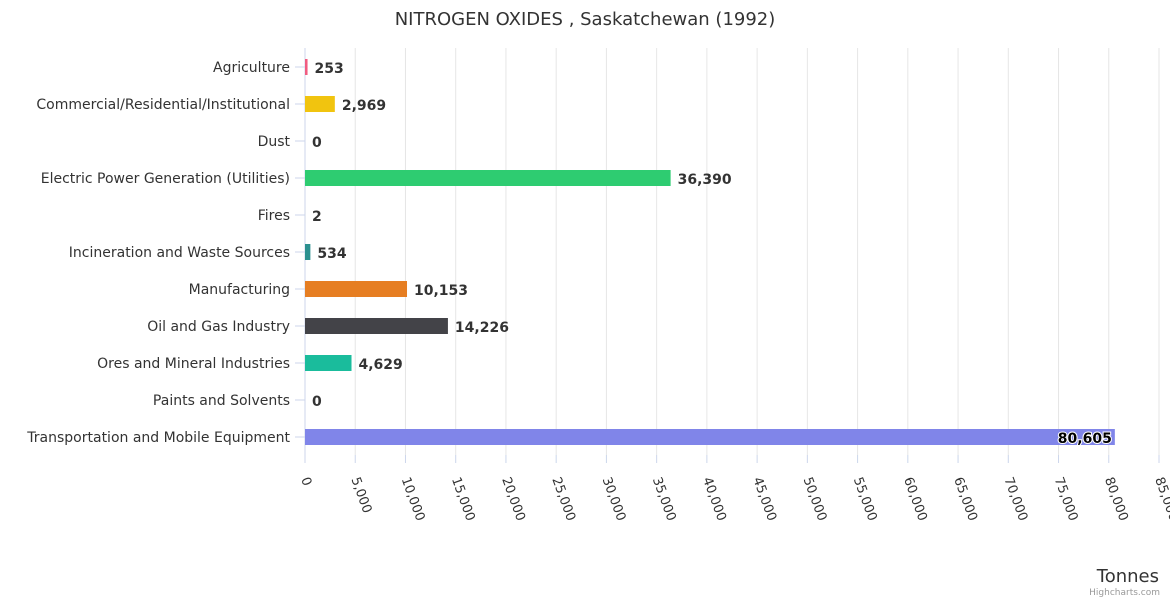 Image resolution: width=1170 pixels, height=600 pixels. What do you see at coordinates (165, 179) in the screenshot?
I see `category-label: Electric Power Generation (Utilities)` at bounding box center [165, 179].